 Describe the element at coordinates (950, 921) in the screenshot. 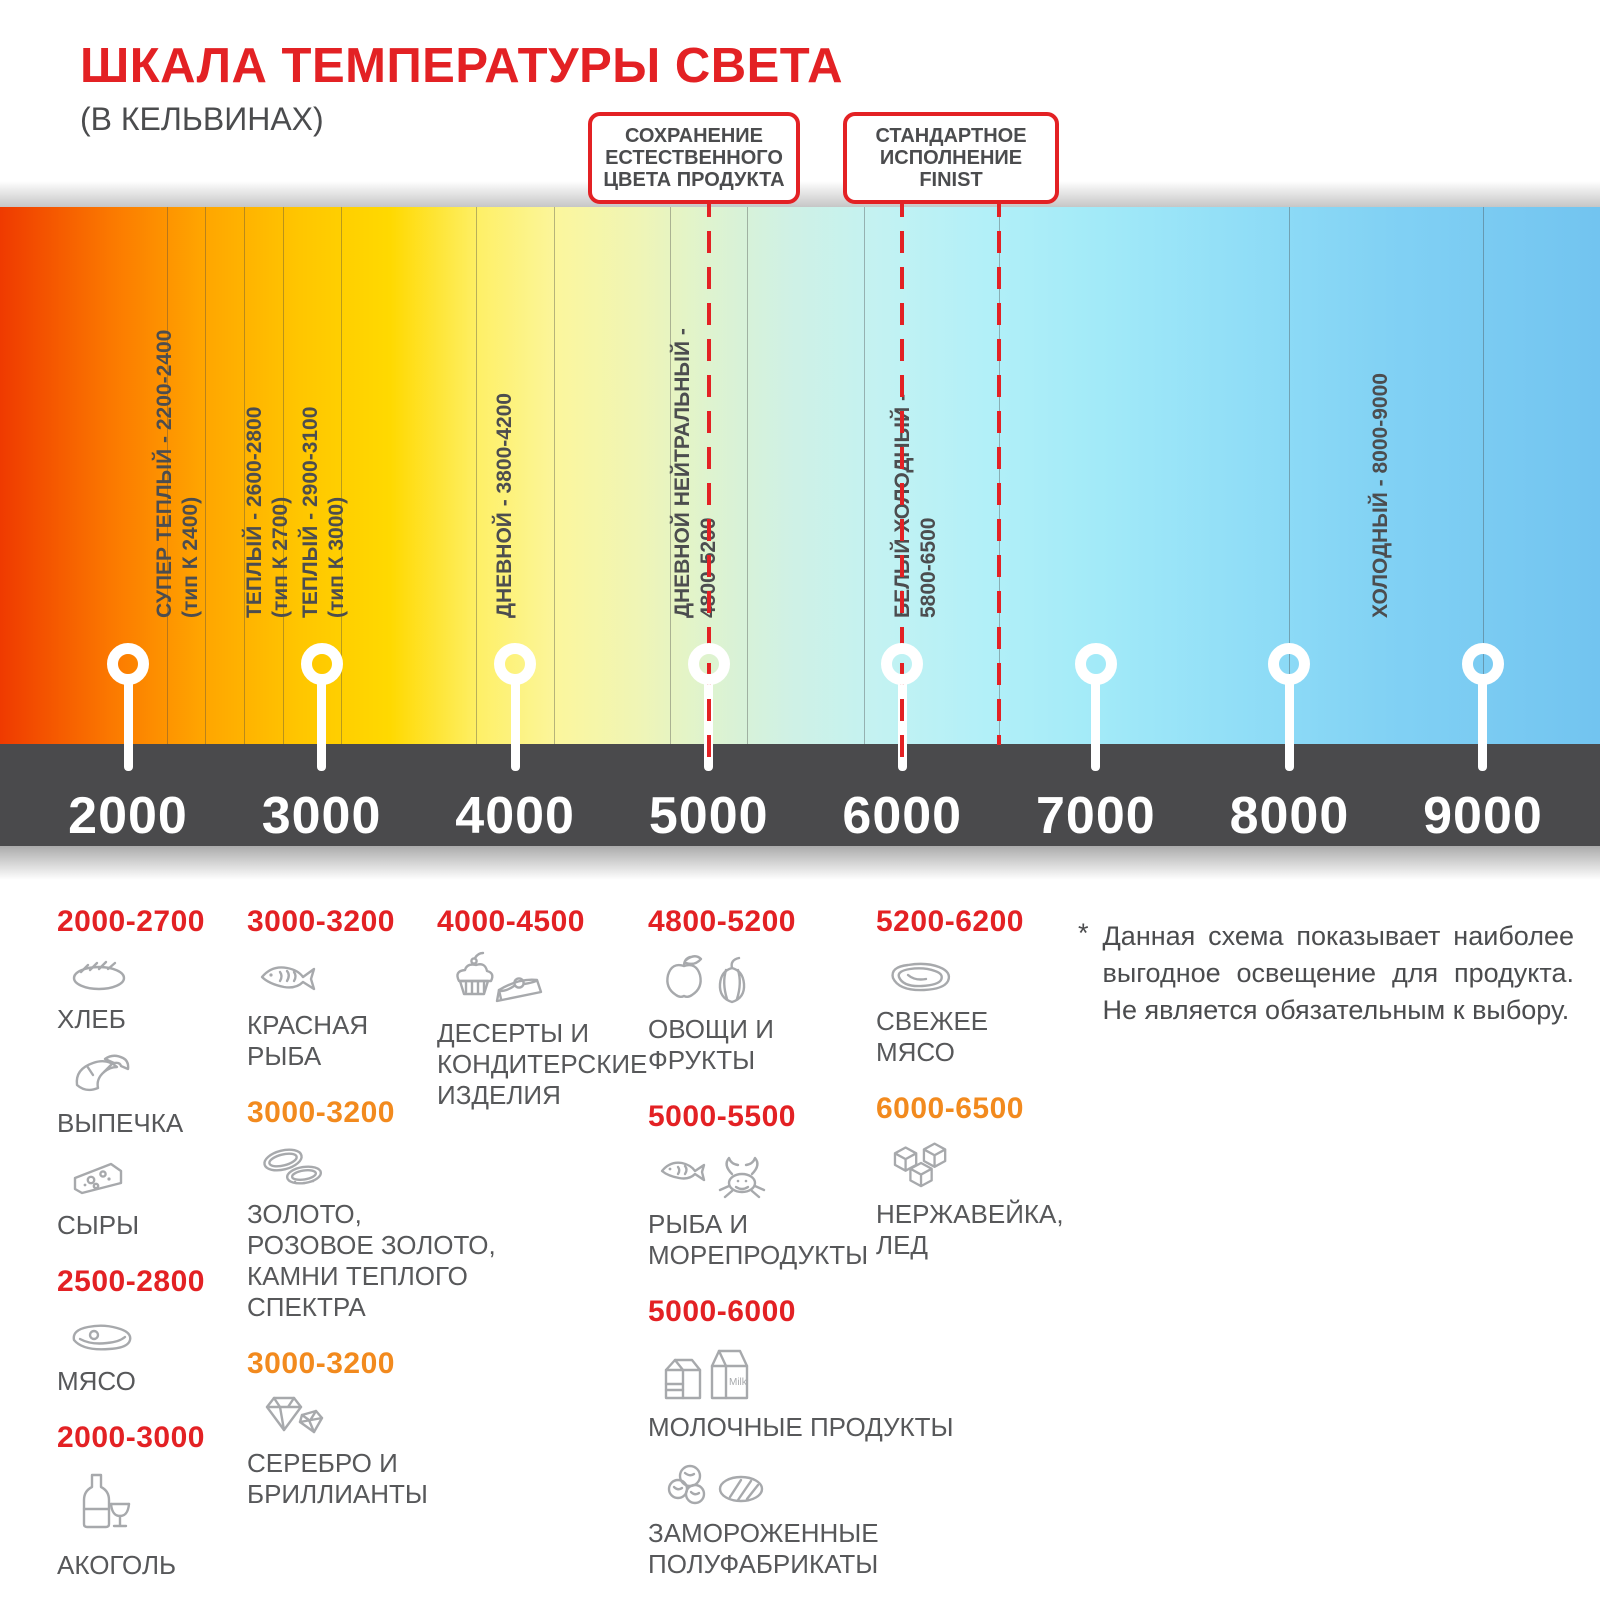

I see `range-badge: 5200-6200` at that location.